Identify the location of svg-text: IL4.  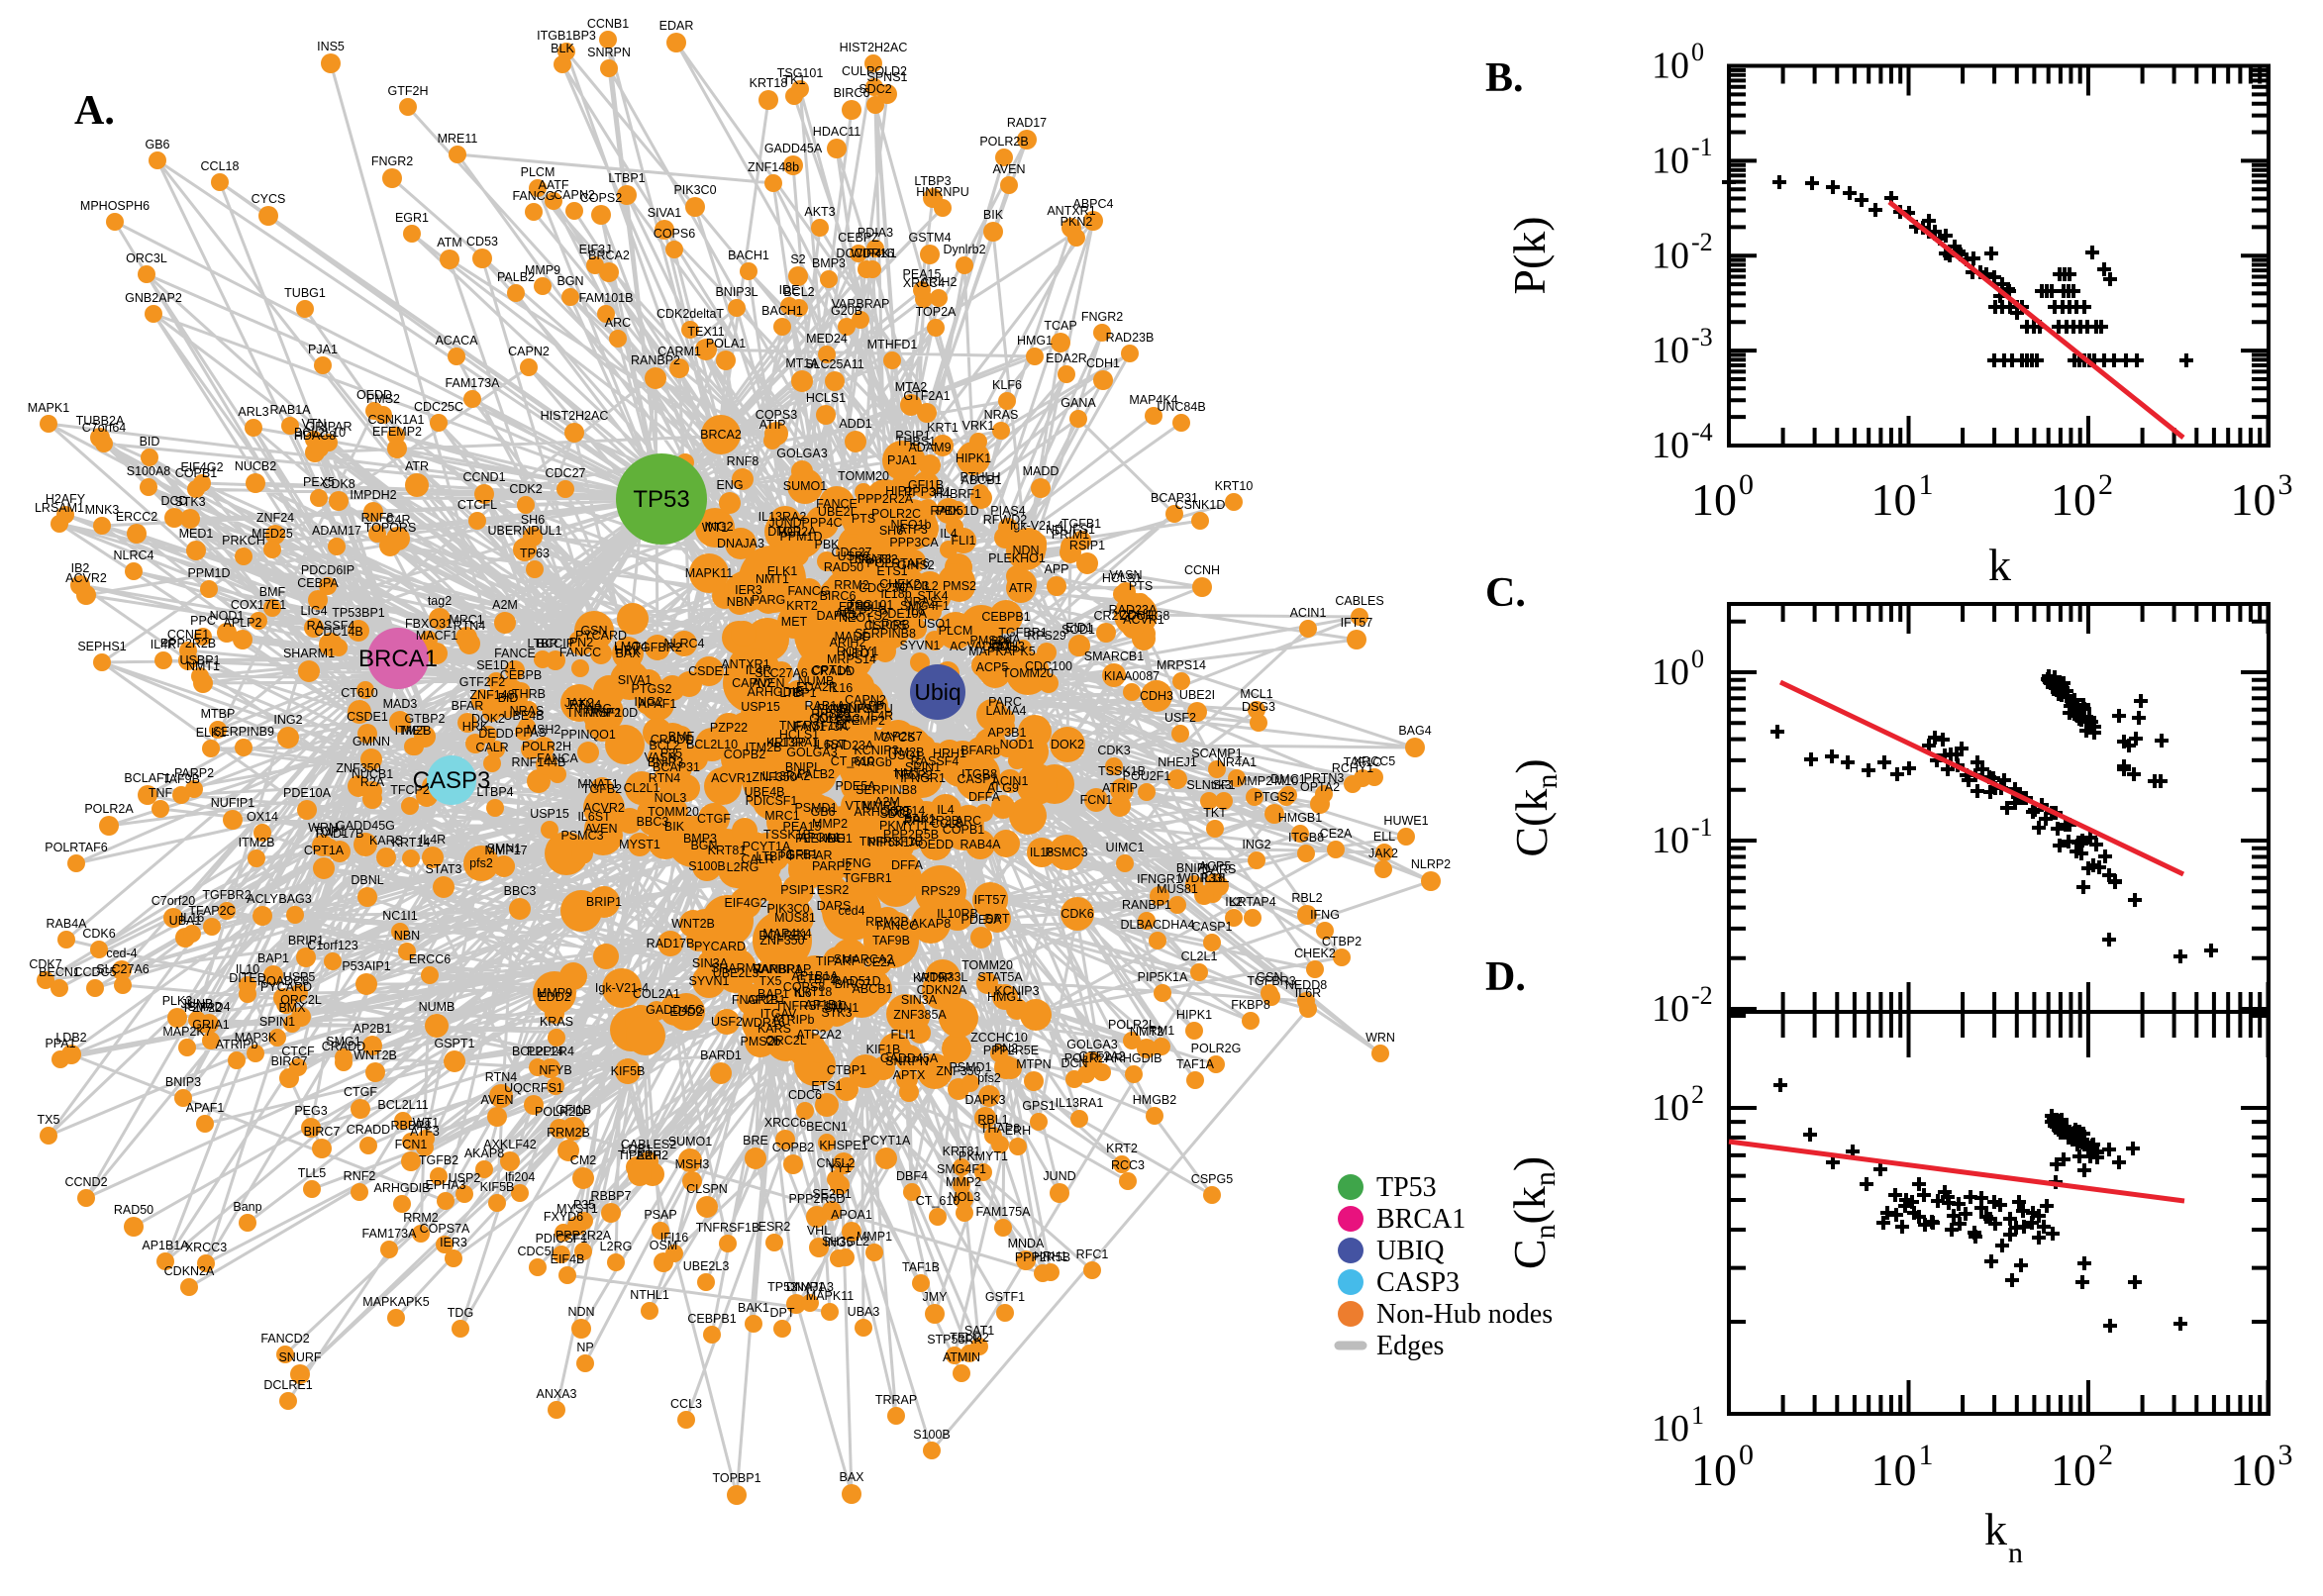
(949, 534).